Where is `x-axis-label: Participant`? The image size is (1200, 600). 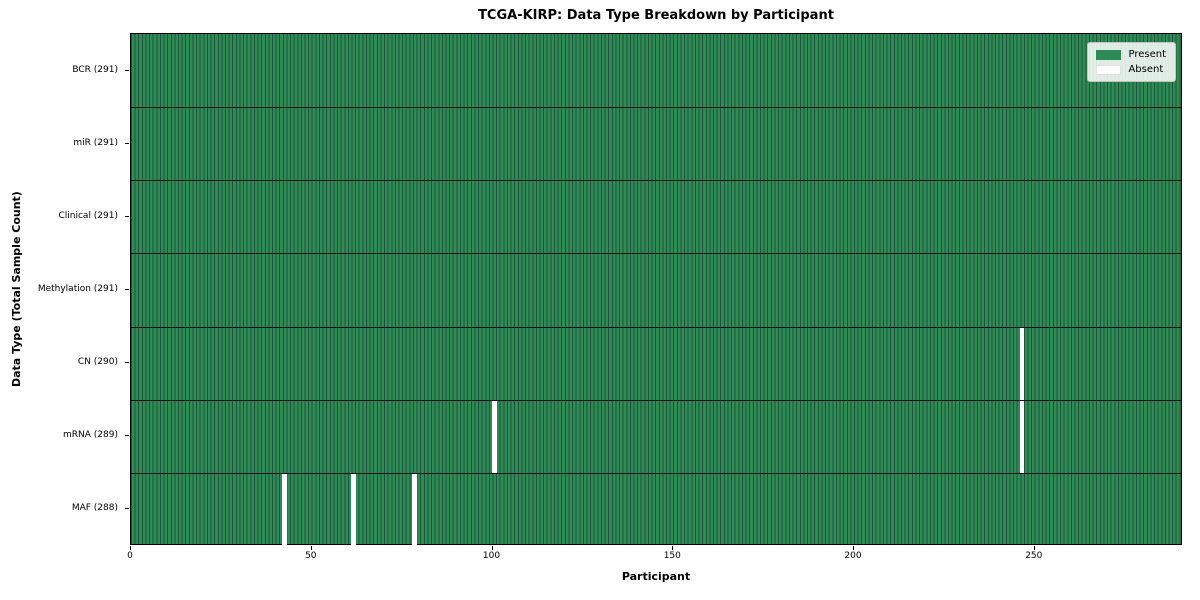
x-axis-label: Participant is located at coordinates (656, 576).